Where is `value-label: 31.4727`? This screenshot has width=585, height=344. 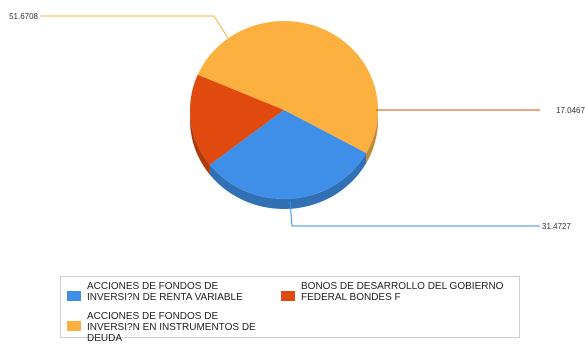 value-label: 31.4727 is located at coordinates (556, 226).